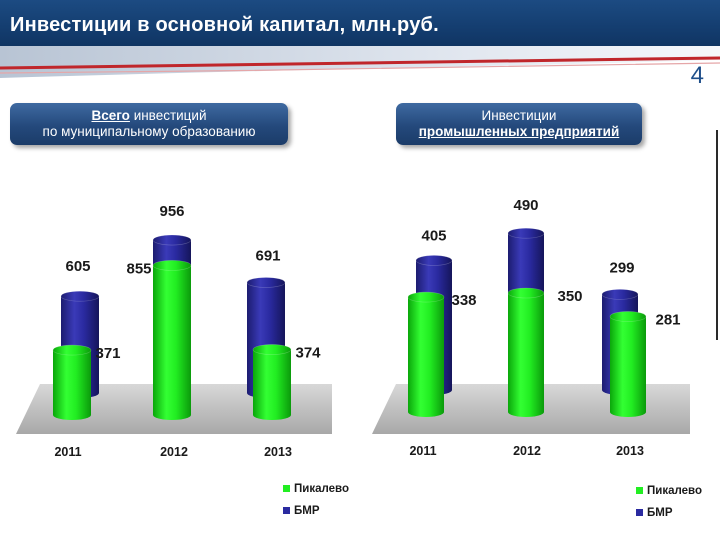 The width and height of the screenshot is (720, 540). What do you see at coordinates (224, 25) in the screenshot?
I see `page-title: Инвестиции в основной капитал, млн.руб.` at bounding box center [224, 25].